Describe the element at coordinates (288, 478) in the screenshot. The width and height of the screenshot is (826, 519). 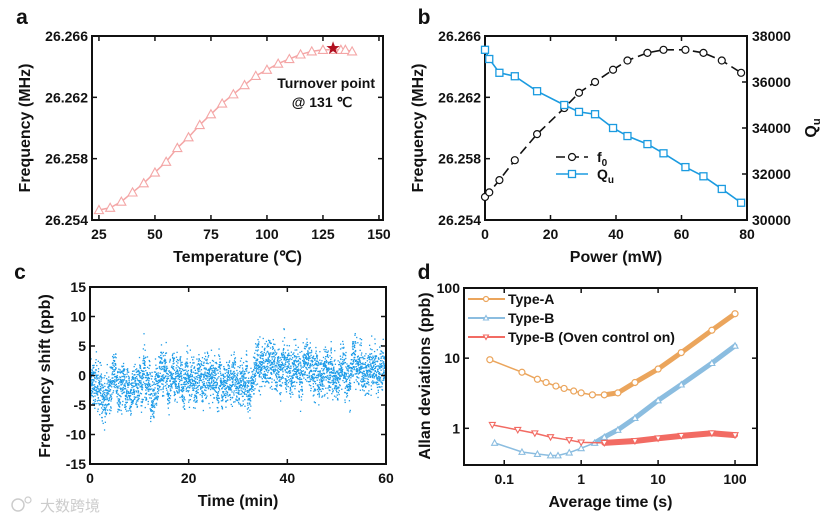
I see `x-tick-label: 40` at that location.